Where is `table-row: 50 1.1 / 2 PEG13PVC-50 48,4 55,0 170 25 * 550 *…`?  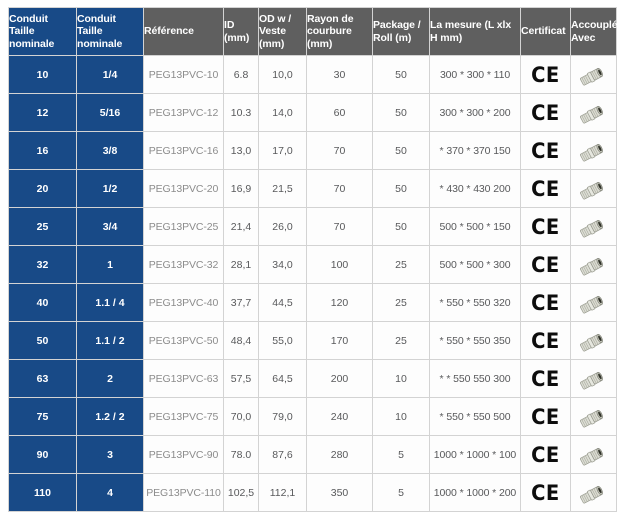
table-row: 50 1.1 / 2 PEG13PVC-50 48,4 55,0 170 25 * 550 *… is located at coordinates (312, 340).